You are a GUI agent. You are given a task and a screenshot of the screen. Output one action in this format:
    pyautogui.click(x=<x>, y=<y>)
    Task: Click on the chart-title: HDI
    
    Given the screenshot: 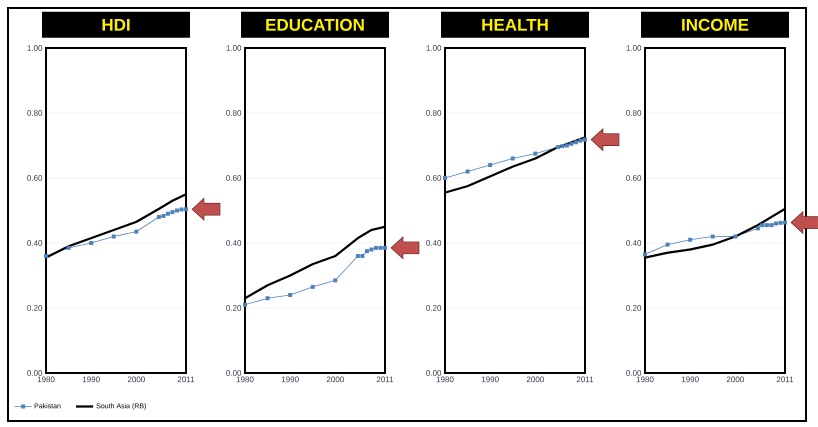 What is the action you would take?
    pyautogui.click(x=116, y=24)
    